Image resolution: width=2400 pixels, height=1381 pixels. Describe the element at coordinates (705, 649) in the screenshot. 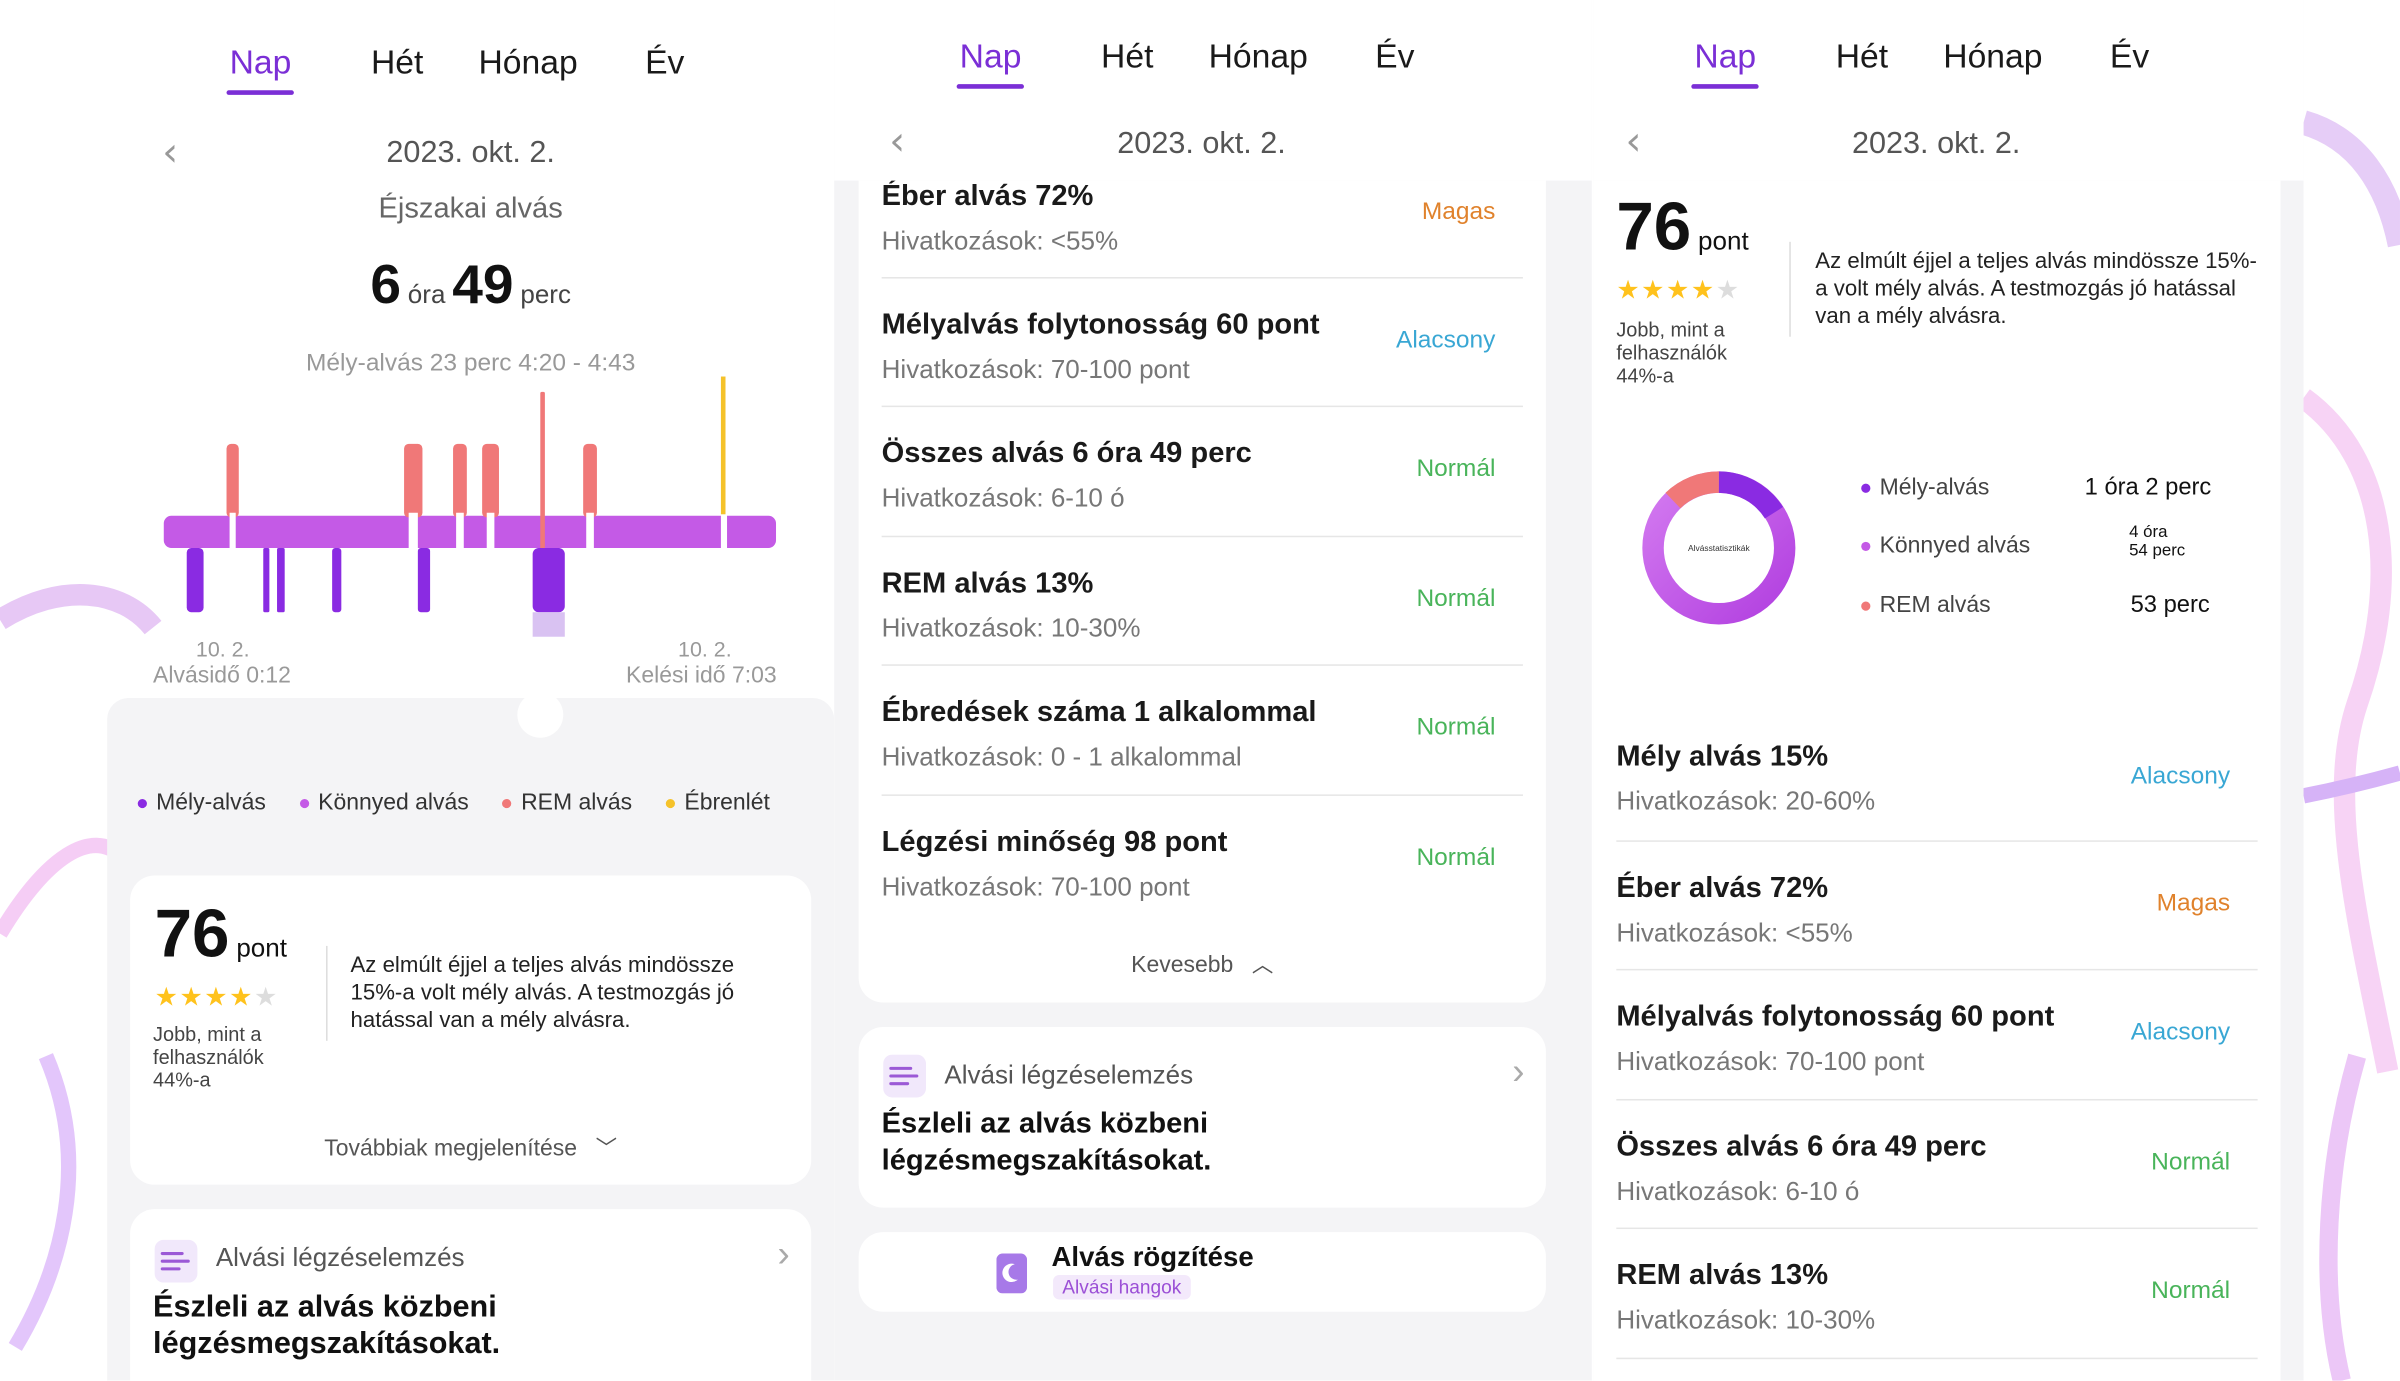

I see `wake-date: 10. 2.` at that location.